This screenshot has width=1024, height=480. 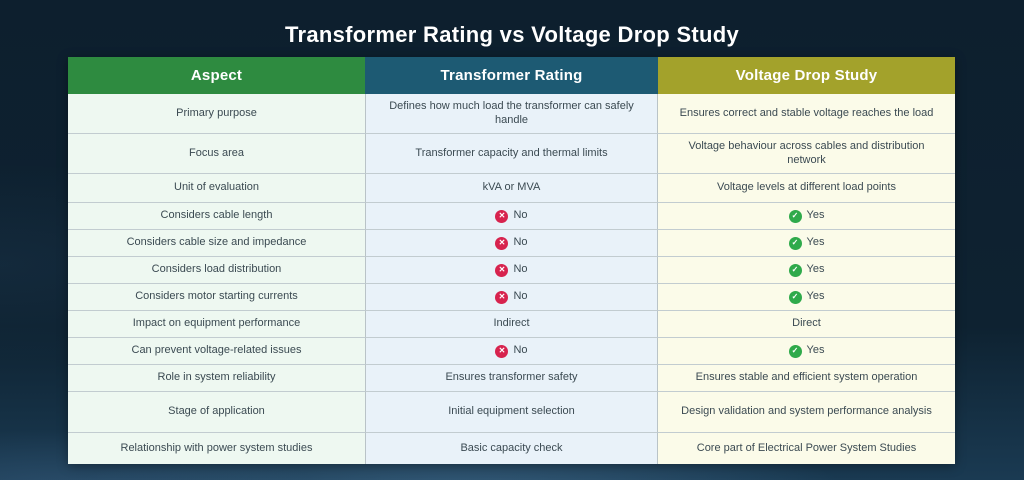 I want to click on cell-text: Considers motor starting currents, so click(x=216, y=296).